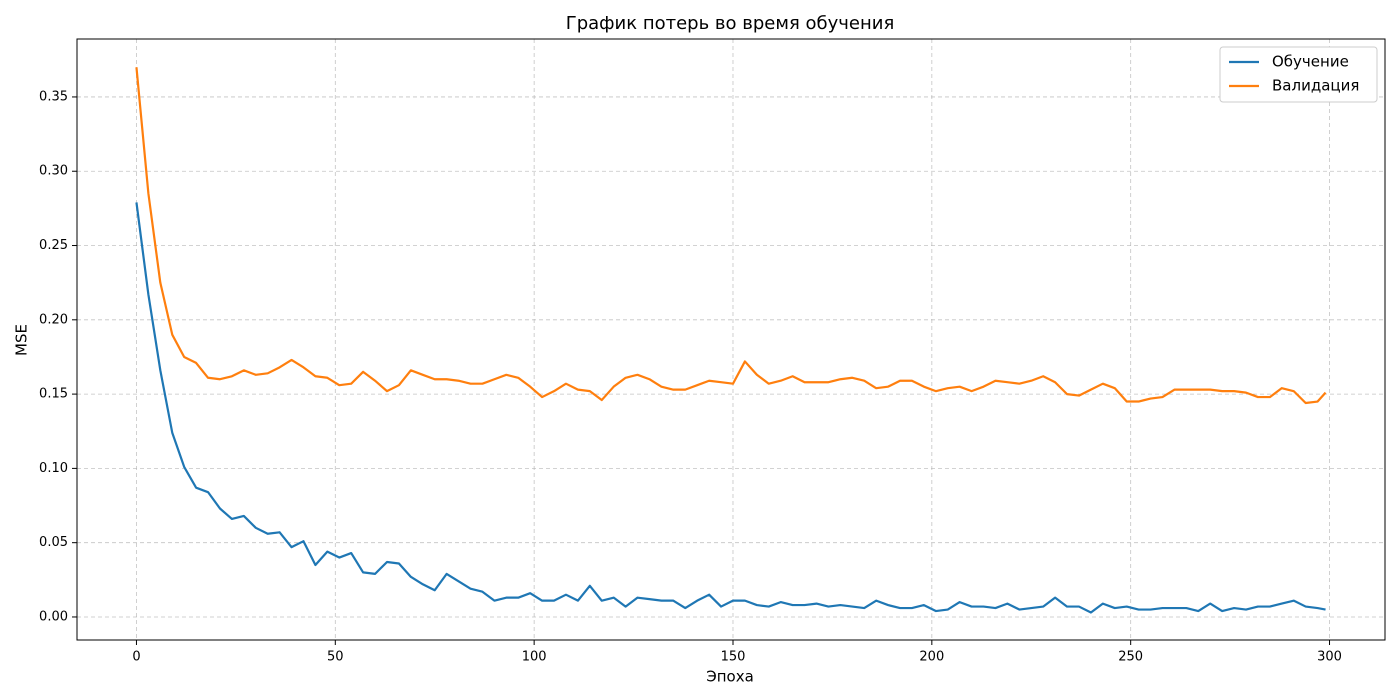  What do you see at coordinates (53, 96) in the screenshot?
I see `y-tick-label: 0.35` at bounding box center [53, 96].